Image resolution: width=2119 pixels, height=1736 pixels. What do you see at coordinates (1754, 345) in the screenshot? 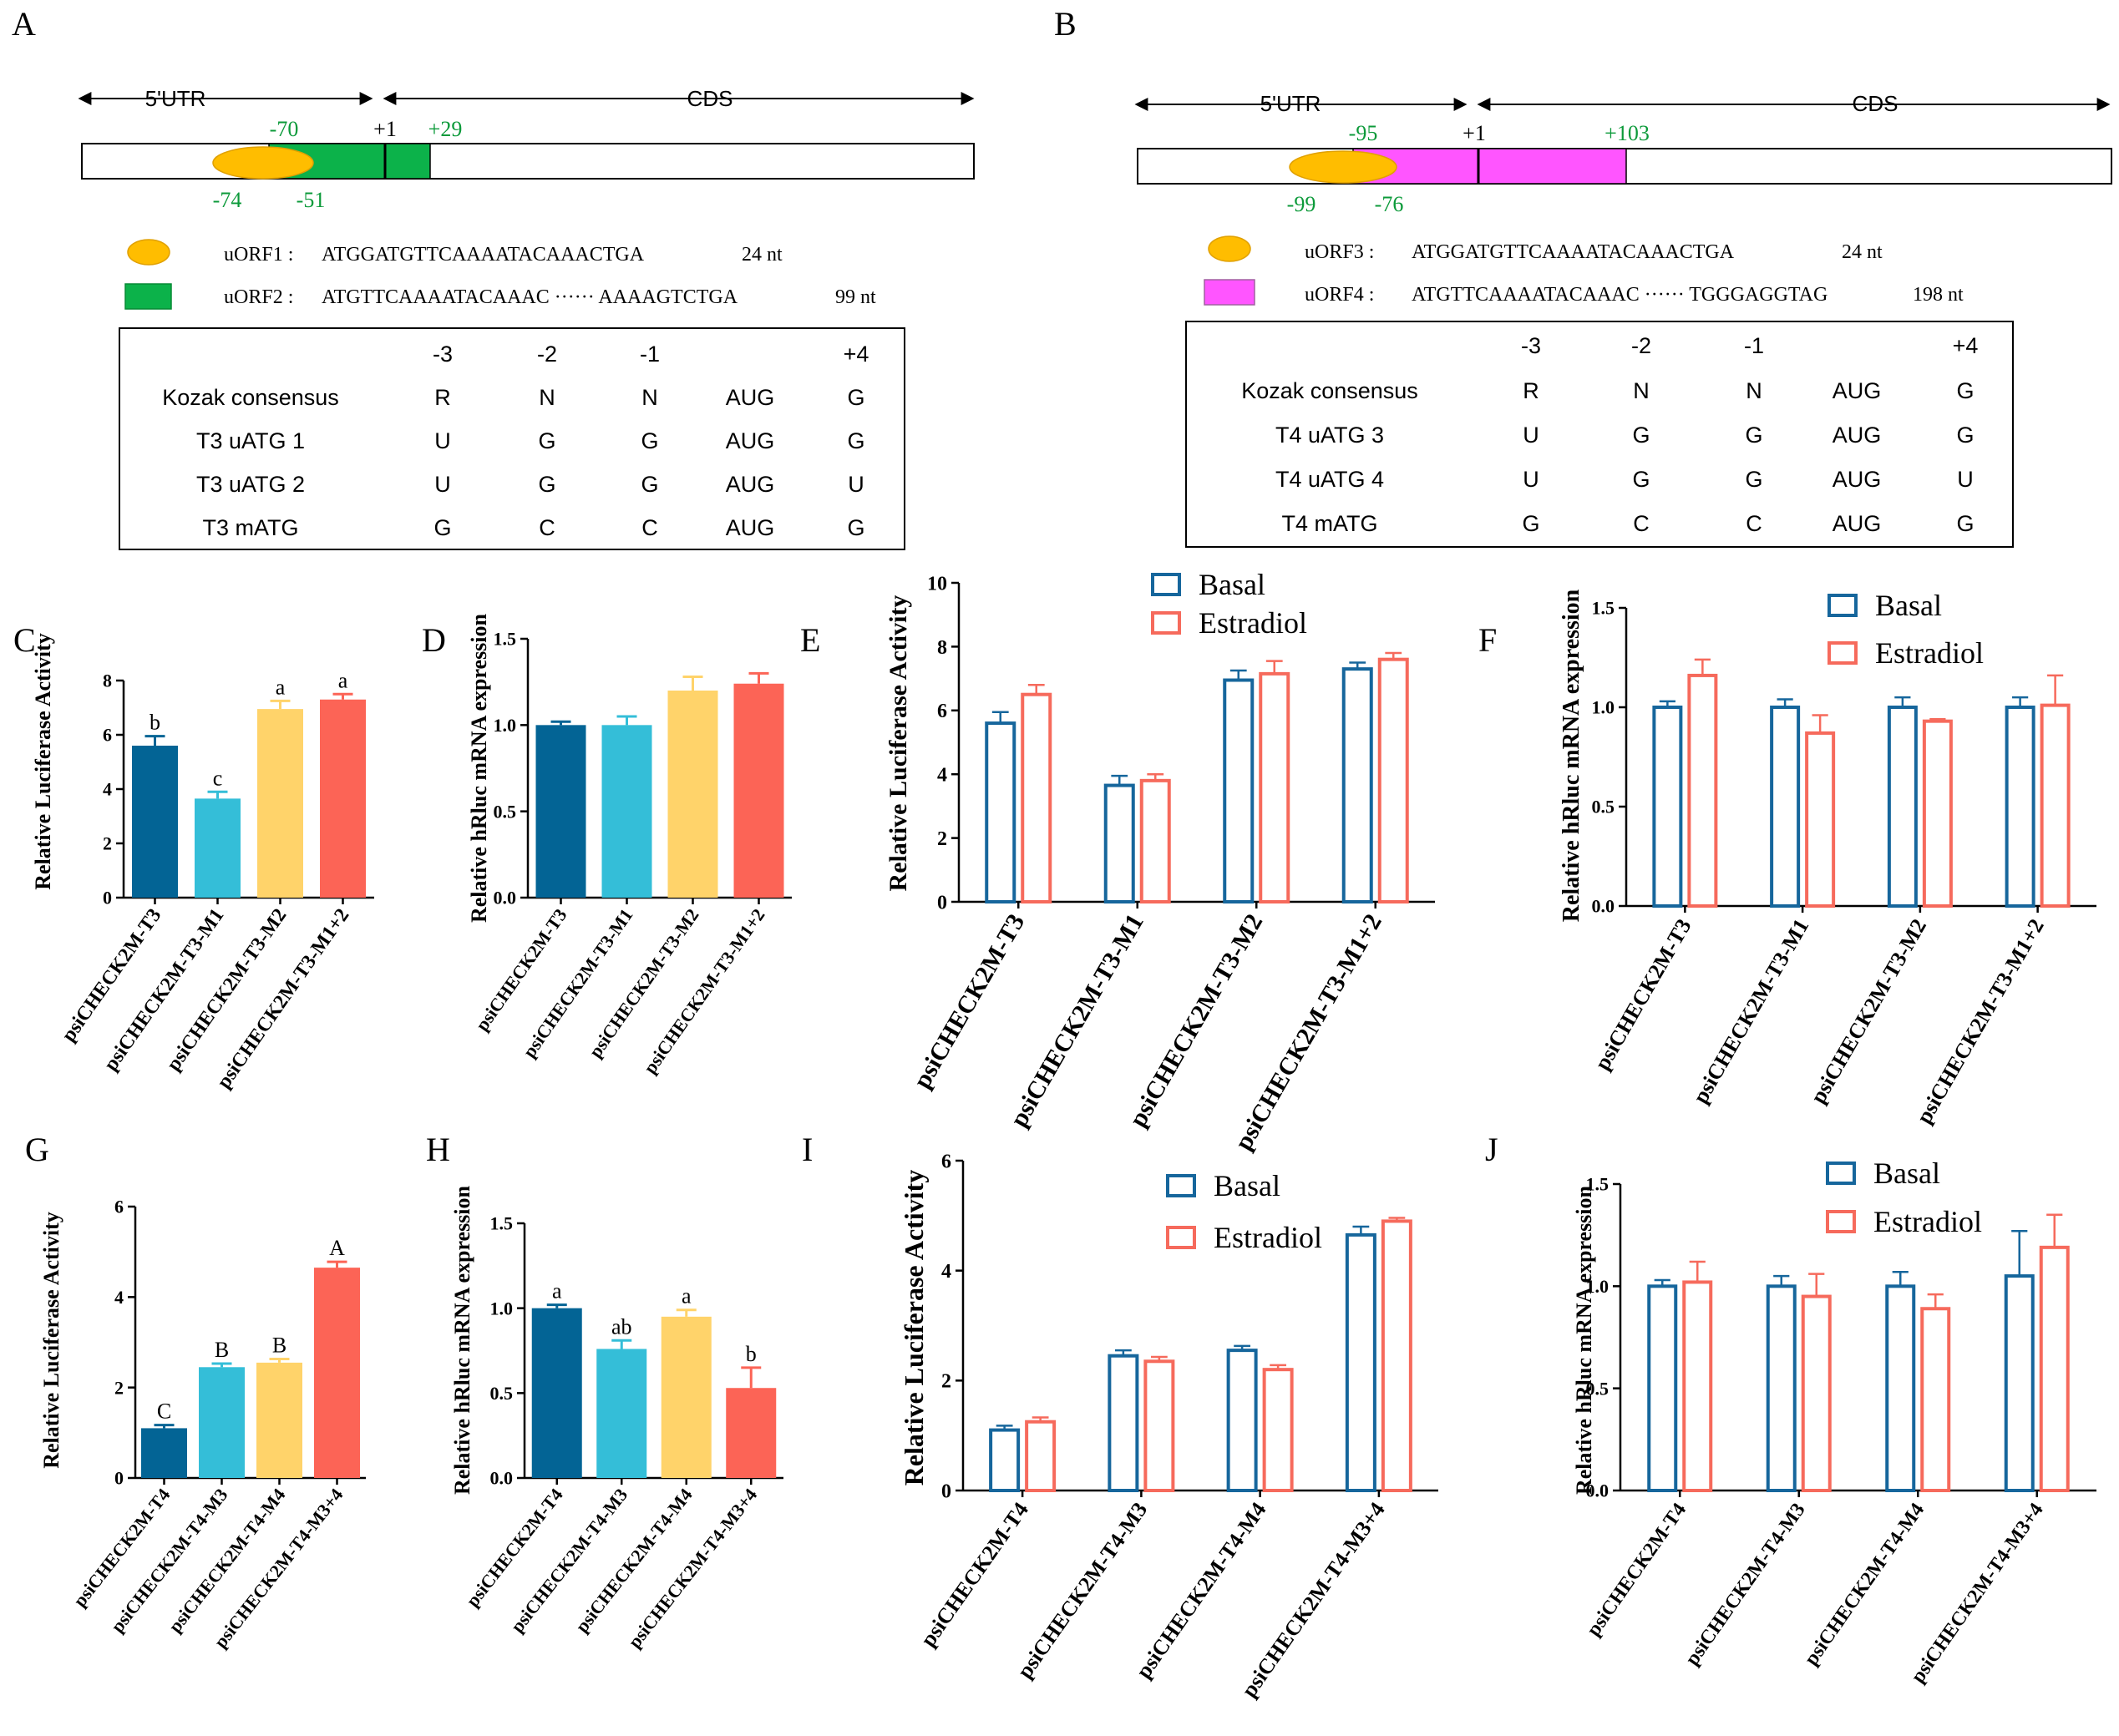
I see `kozak-header: -1` at bounding box center [1754, 345].